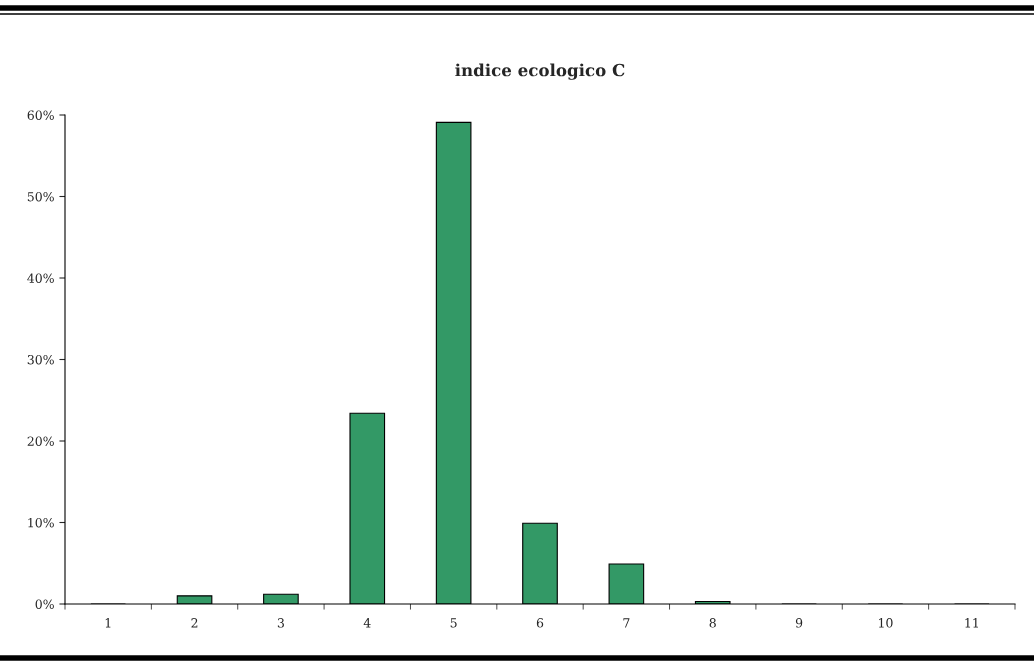 The image size is (1034, 666). Describe the element at coordinates (40, 359) in the screenshot. I see `y-tick-label: 30%` at that location.